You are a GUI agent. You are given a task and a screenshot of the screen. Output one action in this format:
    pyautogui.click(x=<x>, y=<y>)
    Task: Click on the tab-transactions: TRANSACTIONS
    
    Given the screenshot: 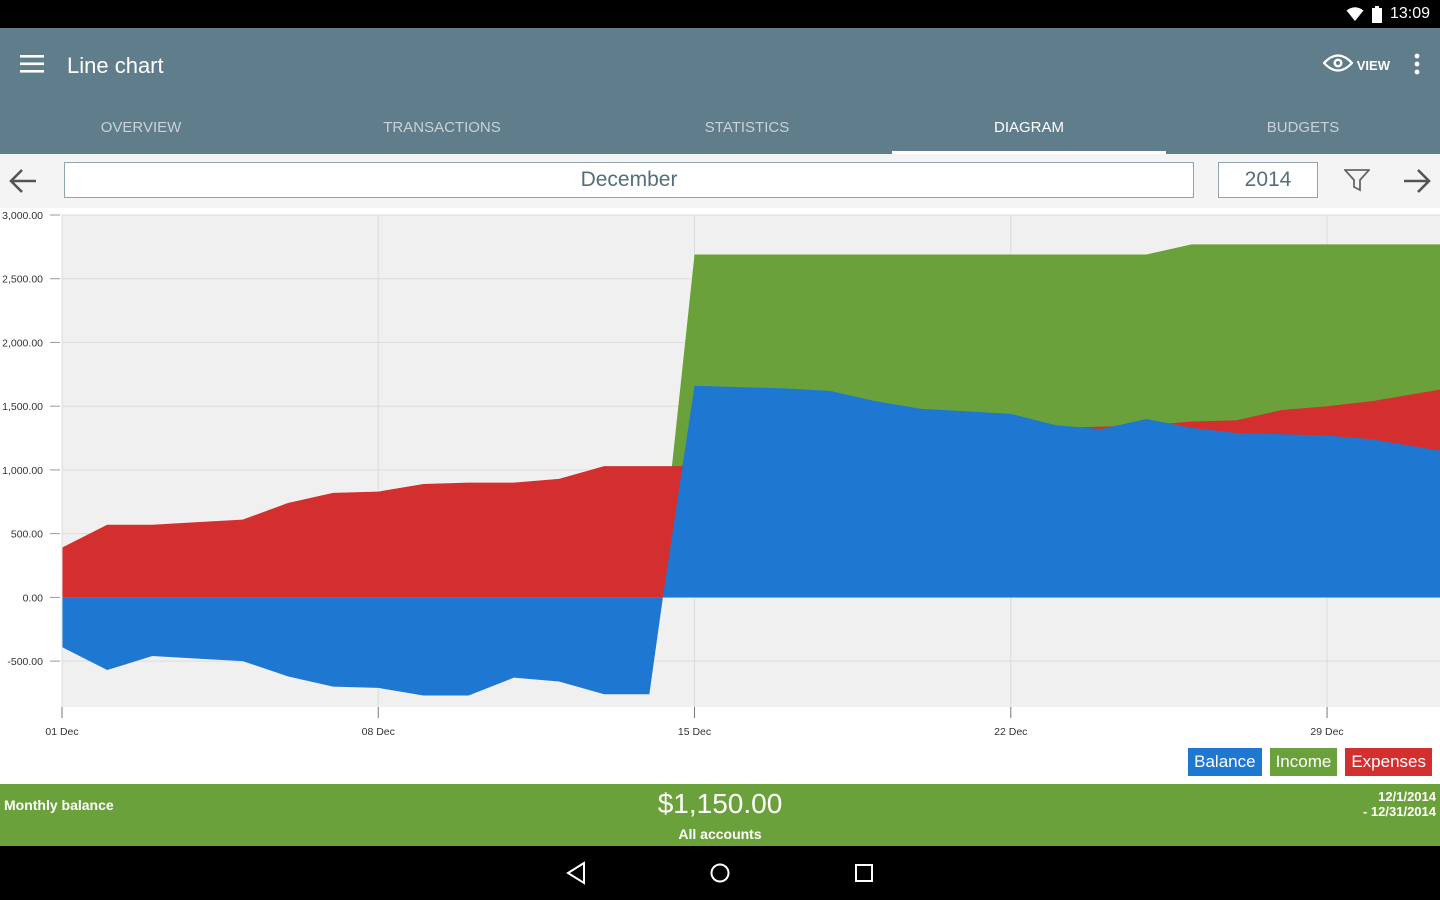 What is the action you would take?
    pyautogui.click(x=442, y=127)
    